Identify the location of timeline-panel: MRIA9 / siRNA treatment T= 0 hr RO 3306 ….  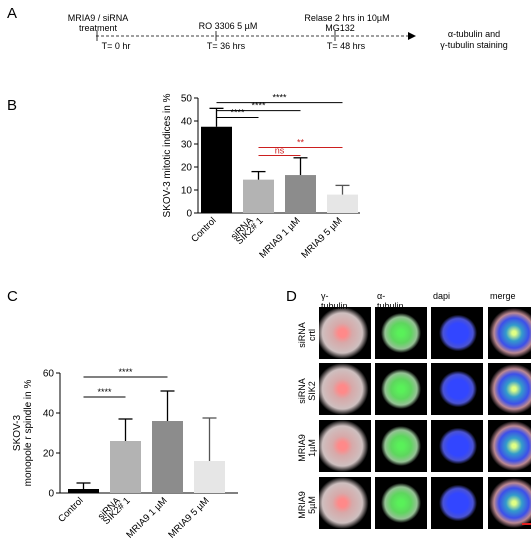
(288, 32).